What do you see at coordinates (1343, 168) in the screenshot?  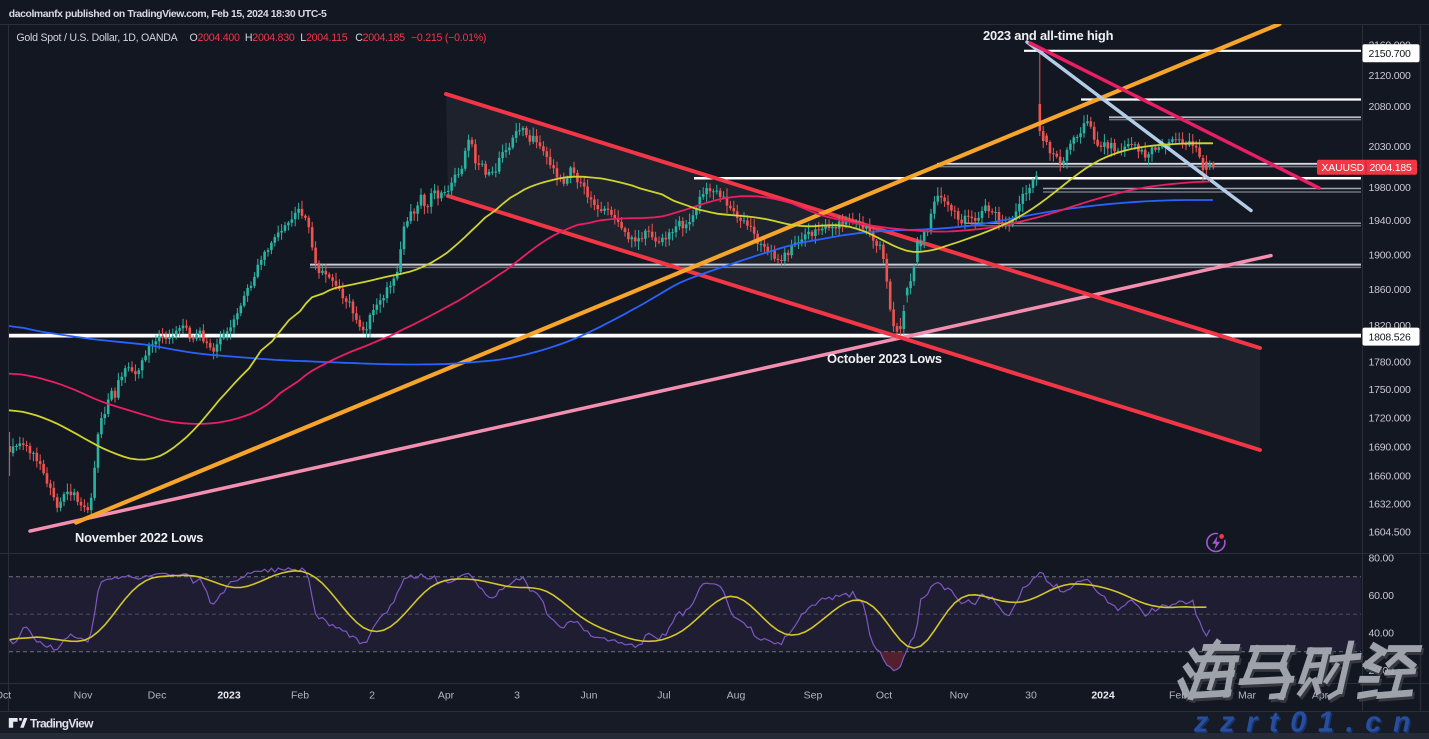 I see `svg-text: XAUUSD` at bounding box center [1343, 168].